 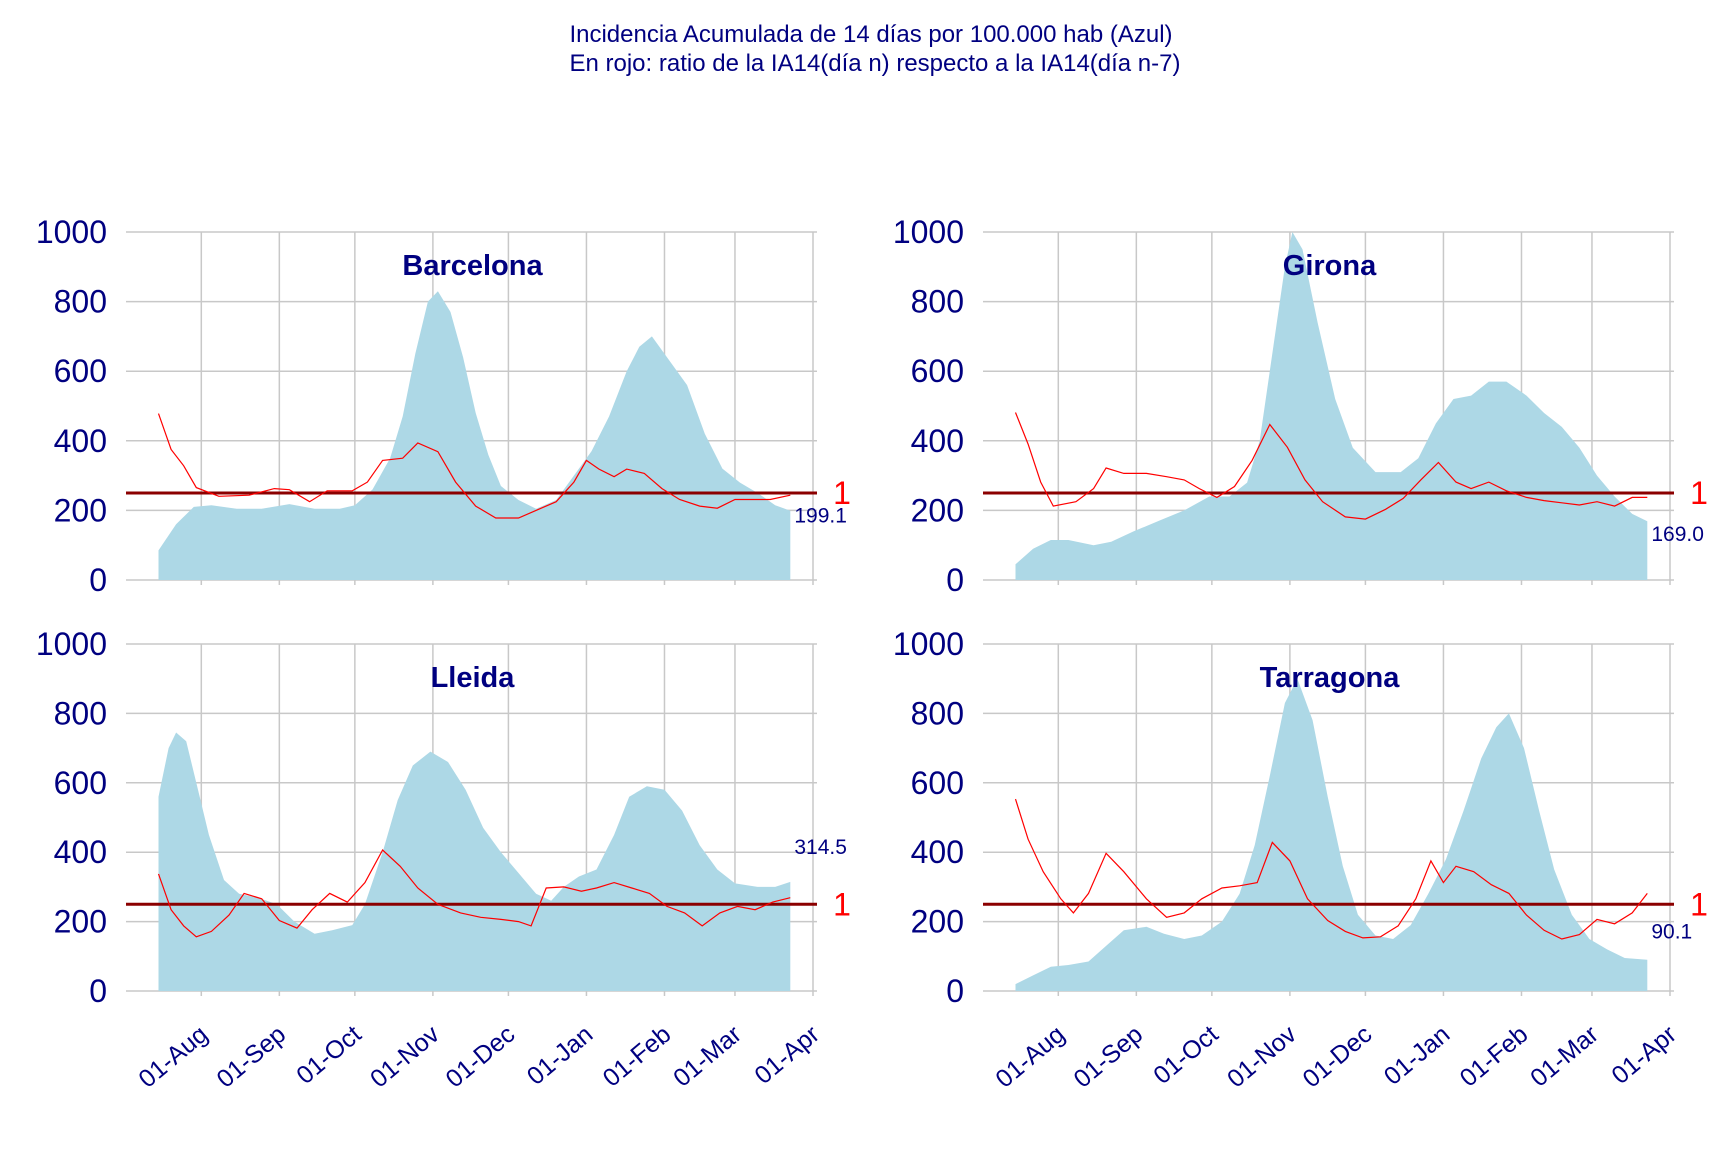 What do you see at coordinates (1677, 534) in the screenshot?
I see `last-value-label: 169.0` at bounding box center [1677, 534].